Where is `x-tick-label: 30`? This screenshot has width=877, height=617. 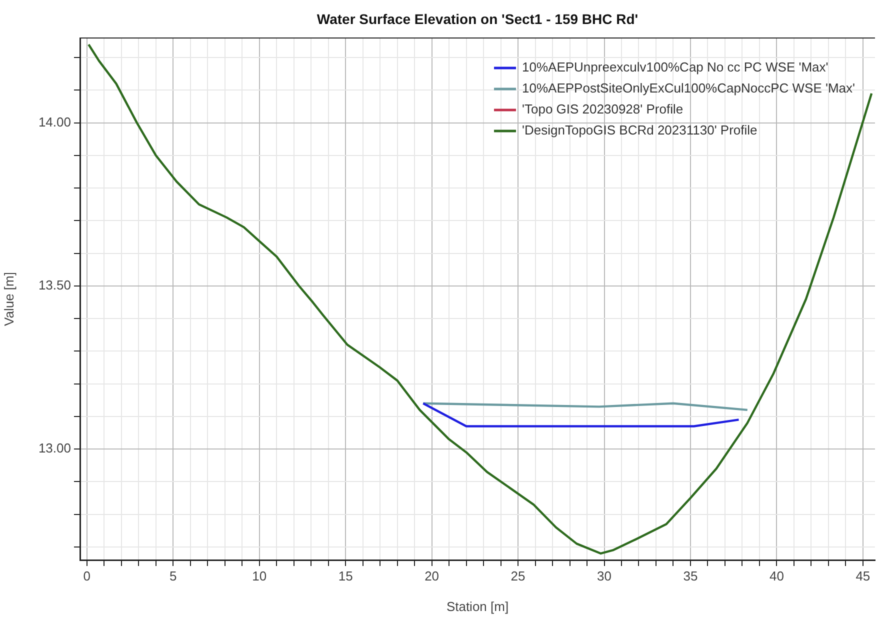 x-tick-label: 30 is located at coordinates (604, 576).